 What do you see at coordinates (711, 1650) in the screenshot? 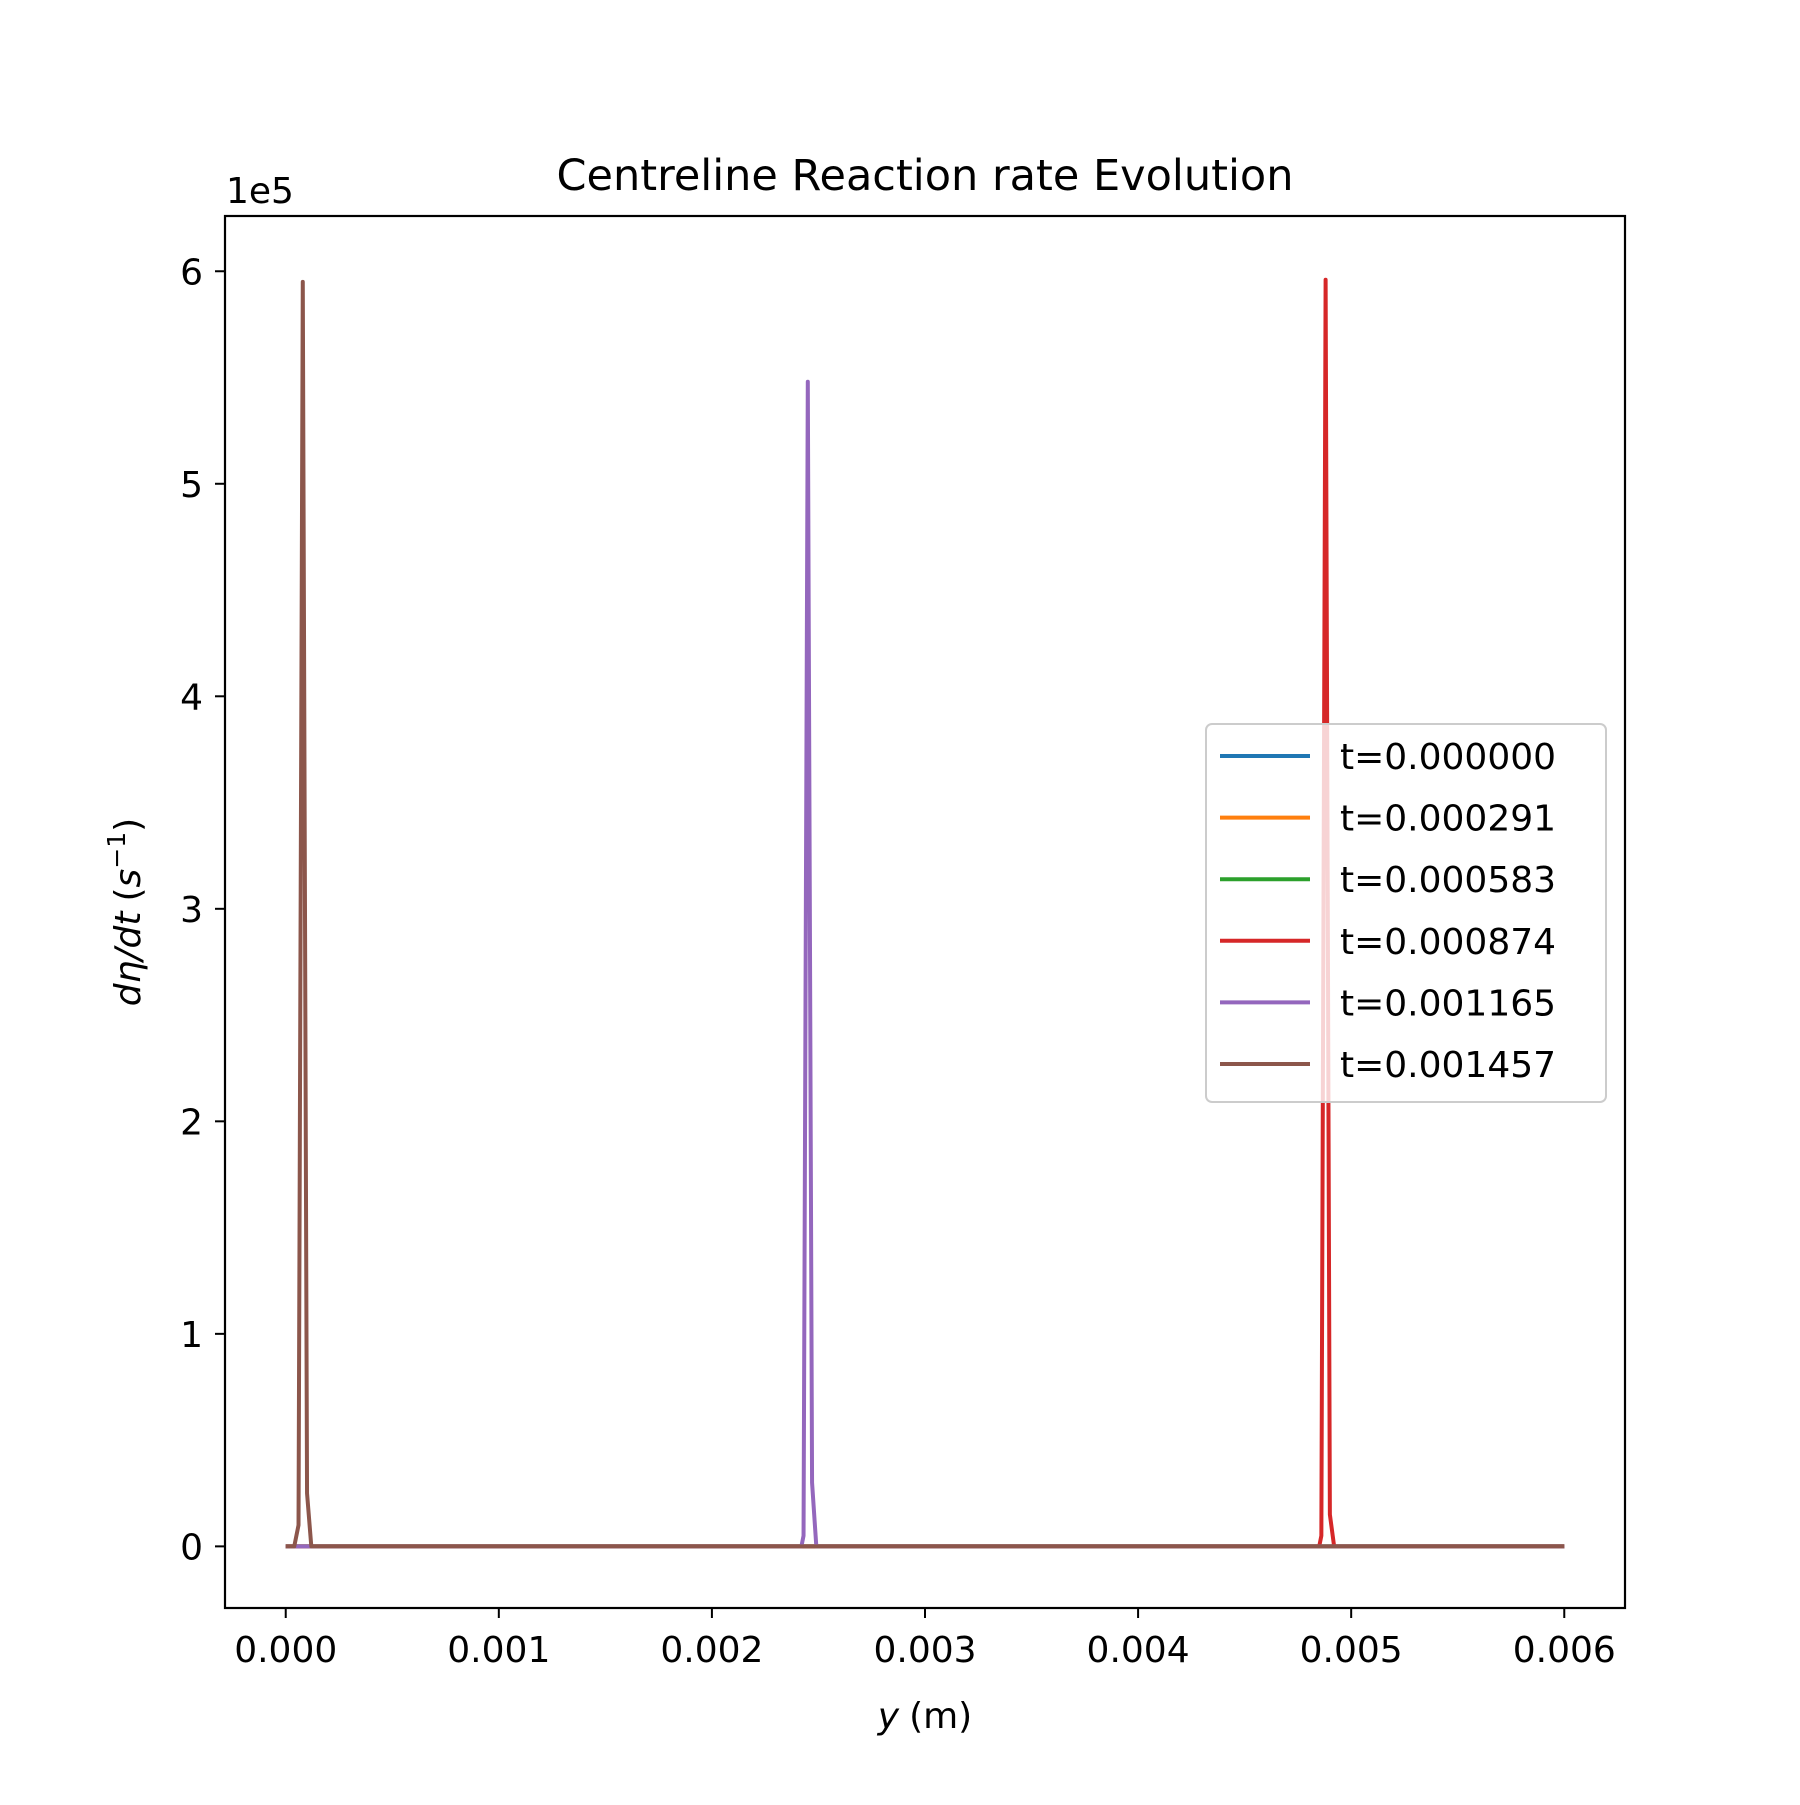
I see `x-tick-label: 0.002` at bounding box center [711, 1650].